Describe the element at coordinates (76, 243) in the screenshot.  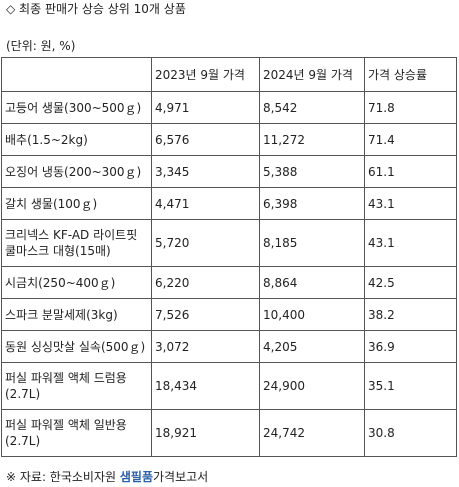
I see `item-cell: 크리넥스 KF-AD 라이트핏 쿨마스크 대형(15매)` at that location.